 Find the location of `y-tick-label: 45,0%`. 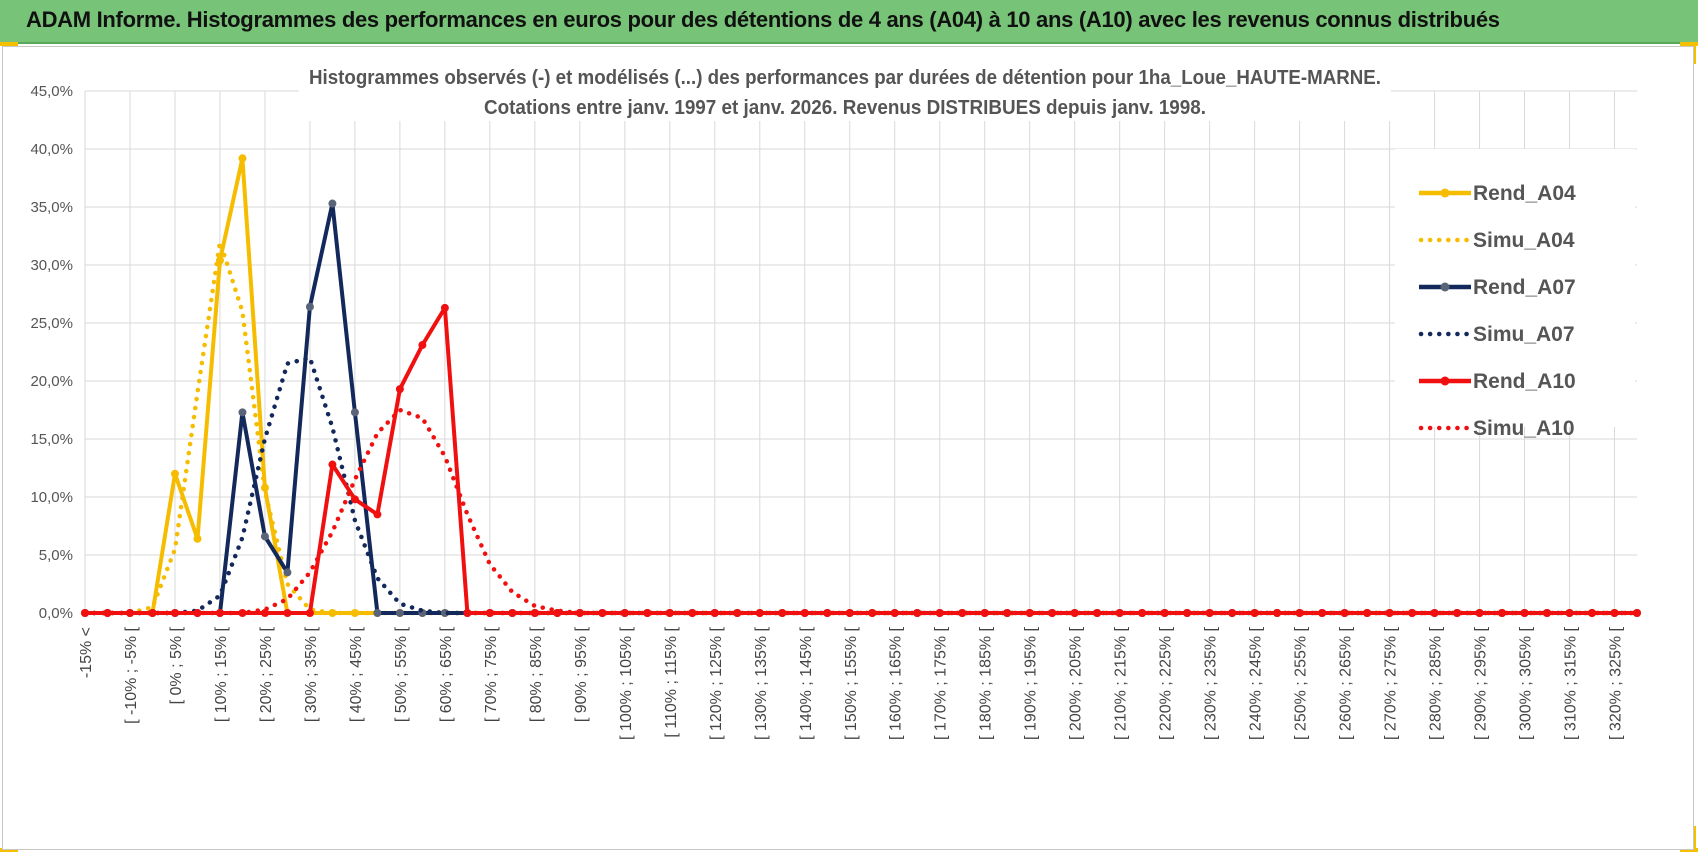

y-tick-label: 45,0% is located at coordinates (51, 91).